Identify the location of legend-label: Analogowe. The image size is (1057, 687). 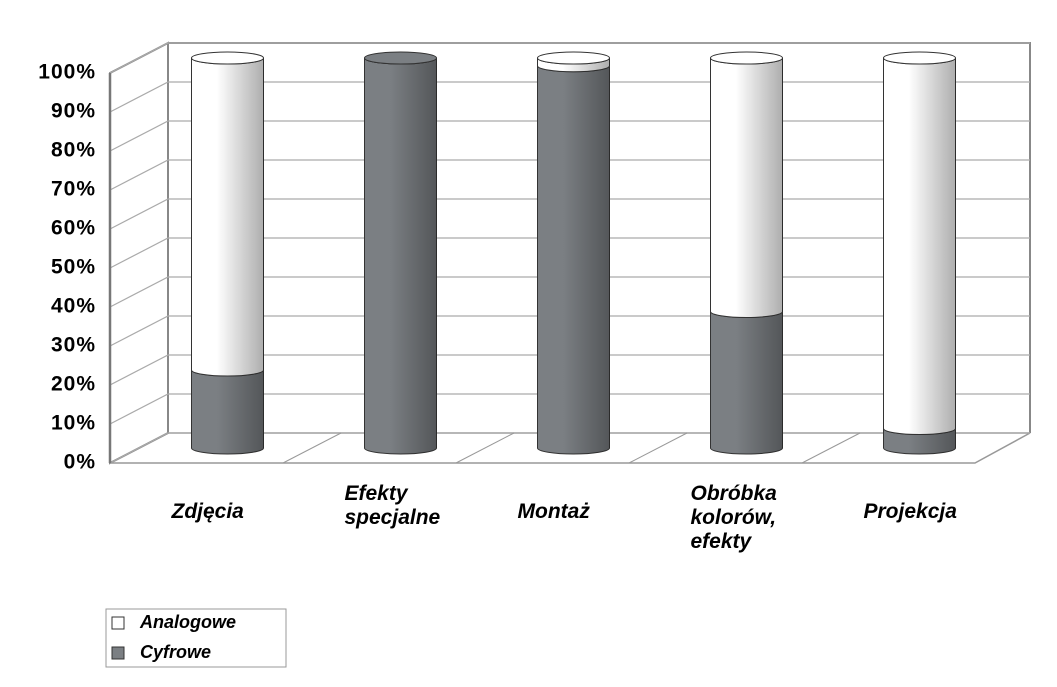
(187, 622).